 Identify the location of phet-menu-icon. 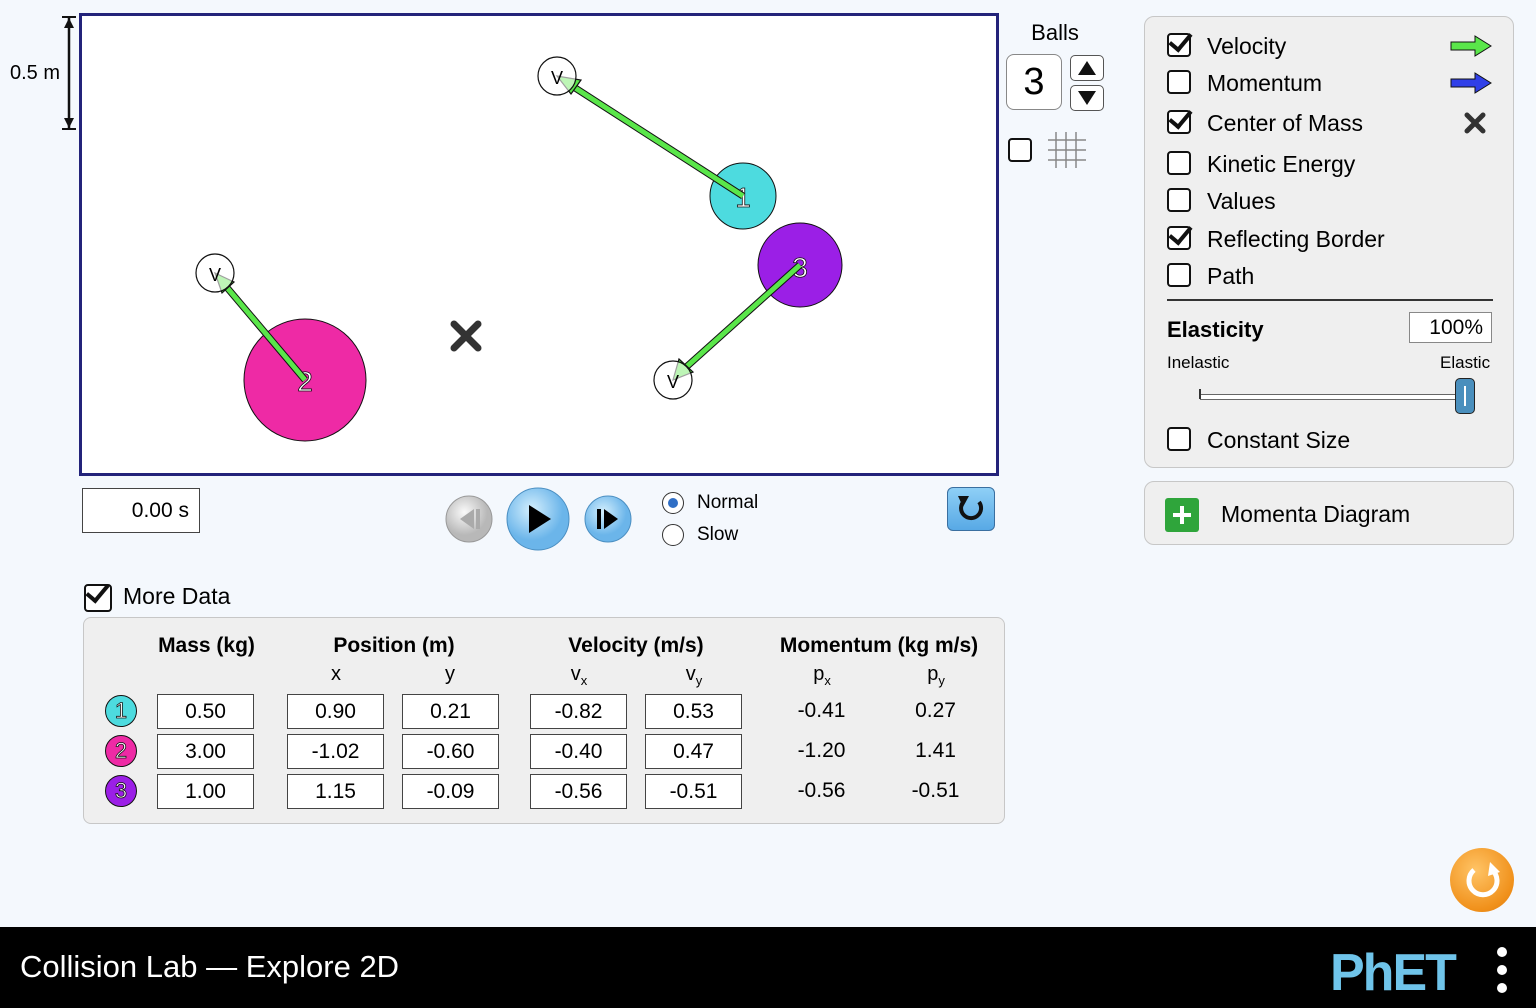
(1502, 971).